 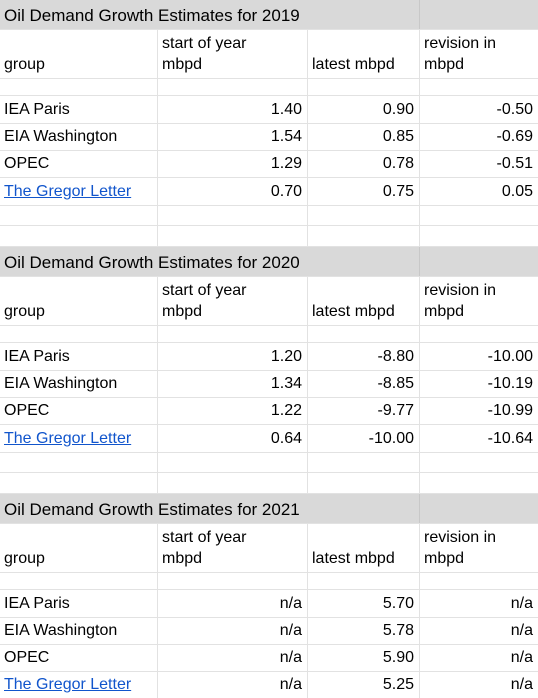 What do you see at coordinates (364, 384) in the screenshot?
I see `latest-cell: -8.85` at bounding box center [364, 384].